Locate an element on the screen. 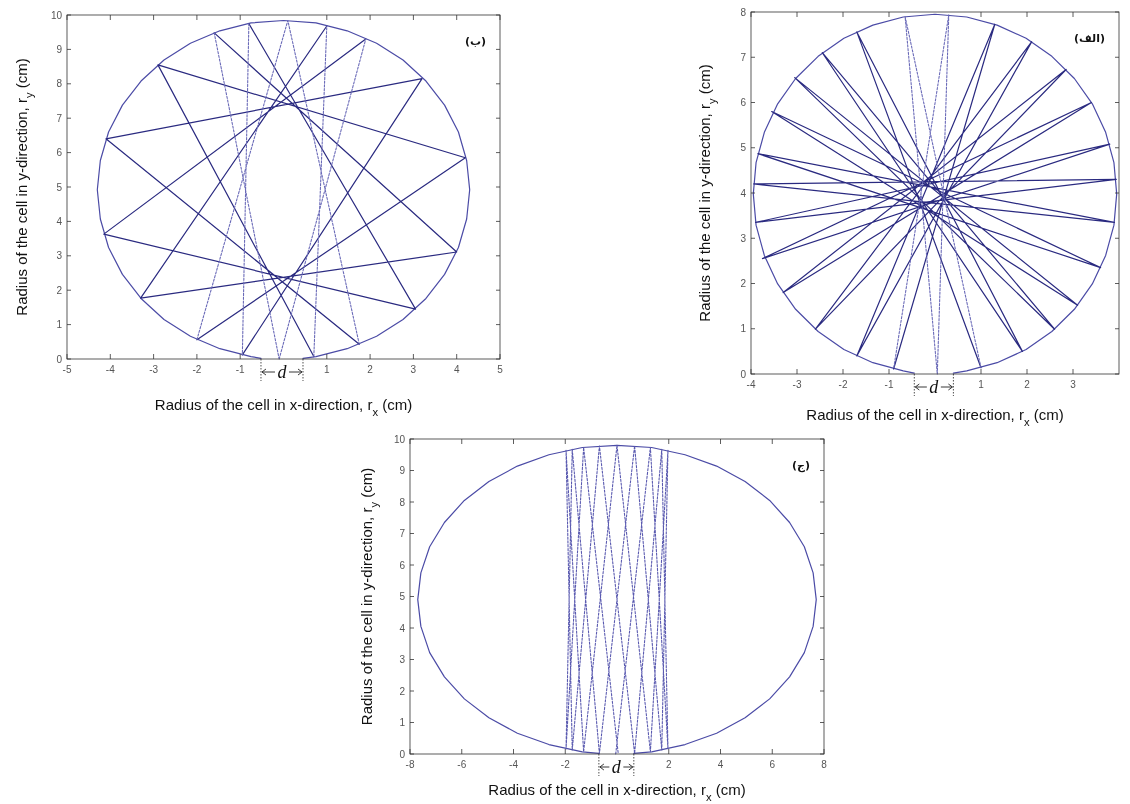 The image size is (1130, 804). annotation: (ج) is located at coordinates (801, 466).